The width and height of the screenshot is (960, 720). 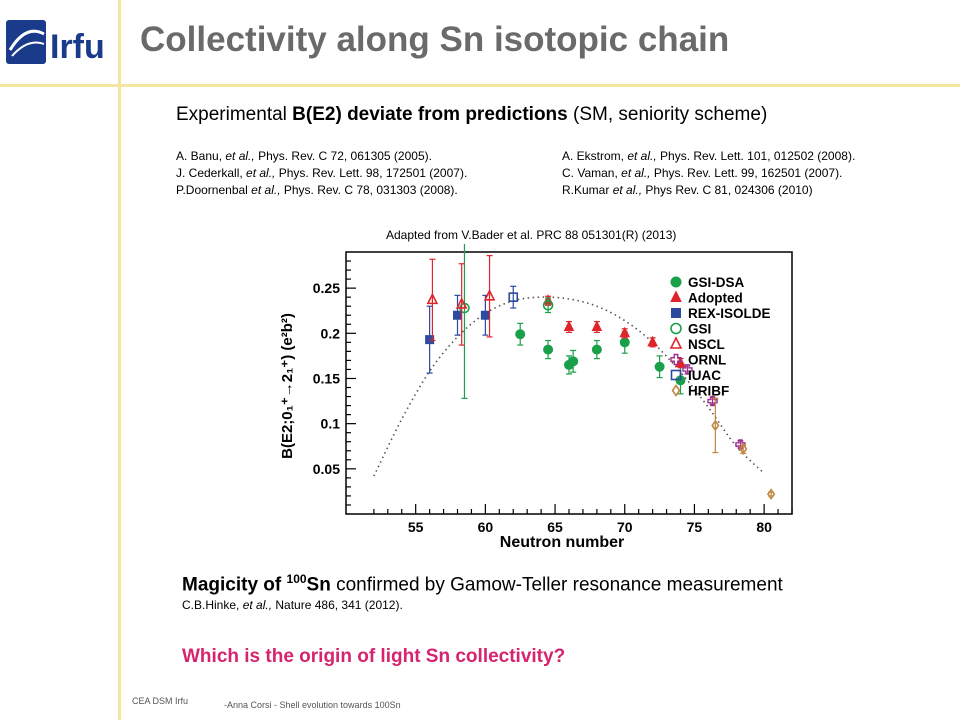 I want to click on x-tick-label: 70, so click(x=625, y=527).